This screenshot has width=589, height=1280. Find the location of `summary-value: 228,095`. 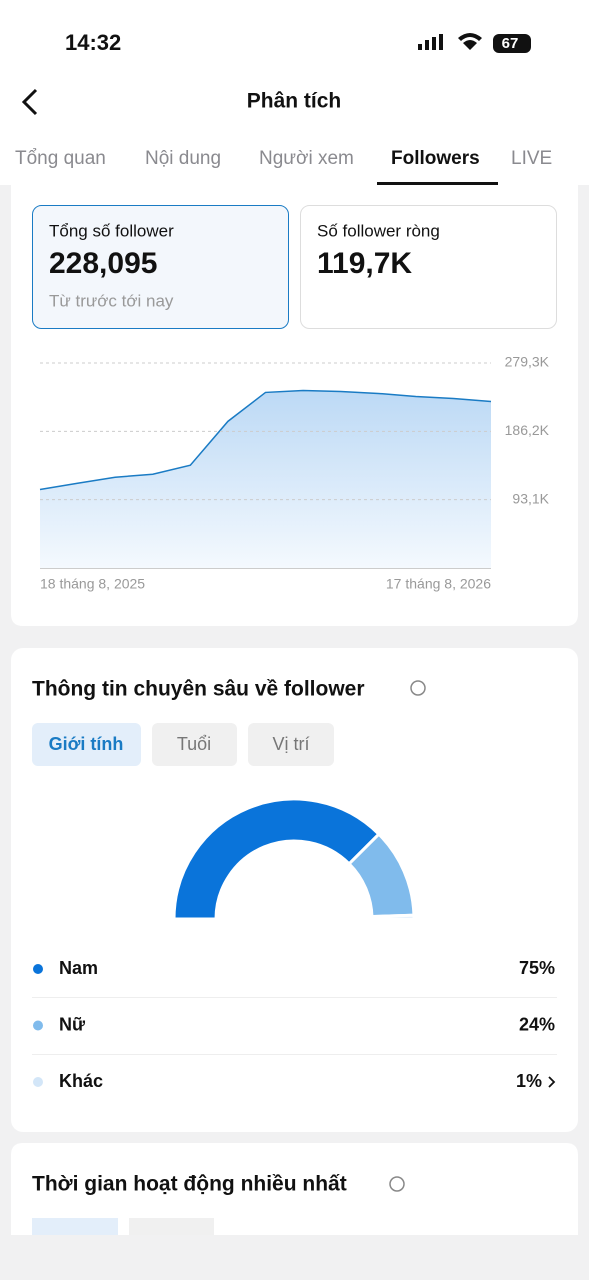

summary-value: 228,095 is located at coordinates (103, 263).